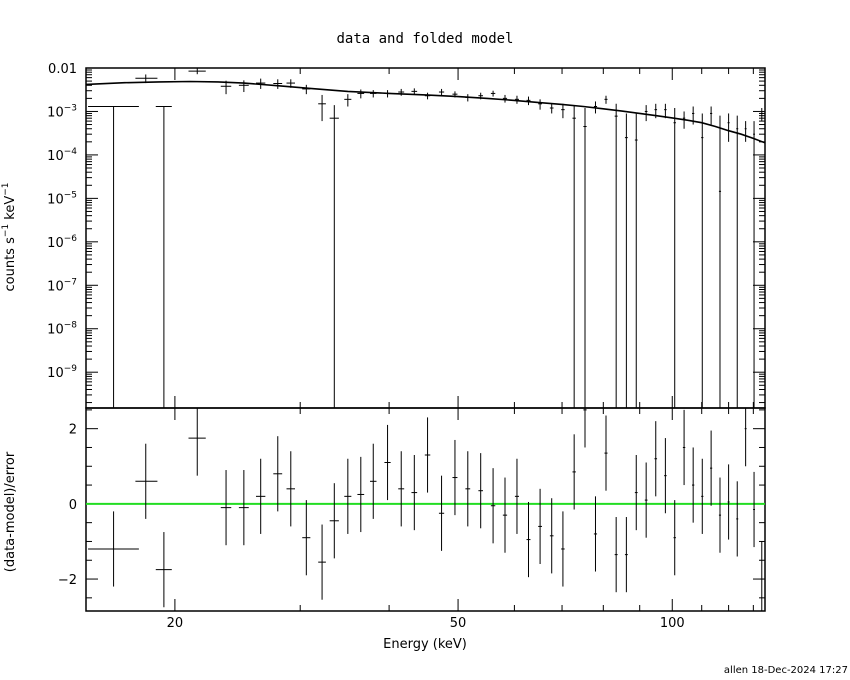  What do you see at coordinates (175, 623) in the screenshot?
I see `x-tick-label: 20` at bounding box center [175, 623].